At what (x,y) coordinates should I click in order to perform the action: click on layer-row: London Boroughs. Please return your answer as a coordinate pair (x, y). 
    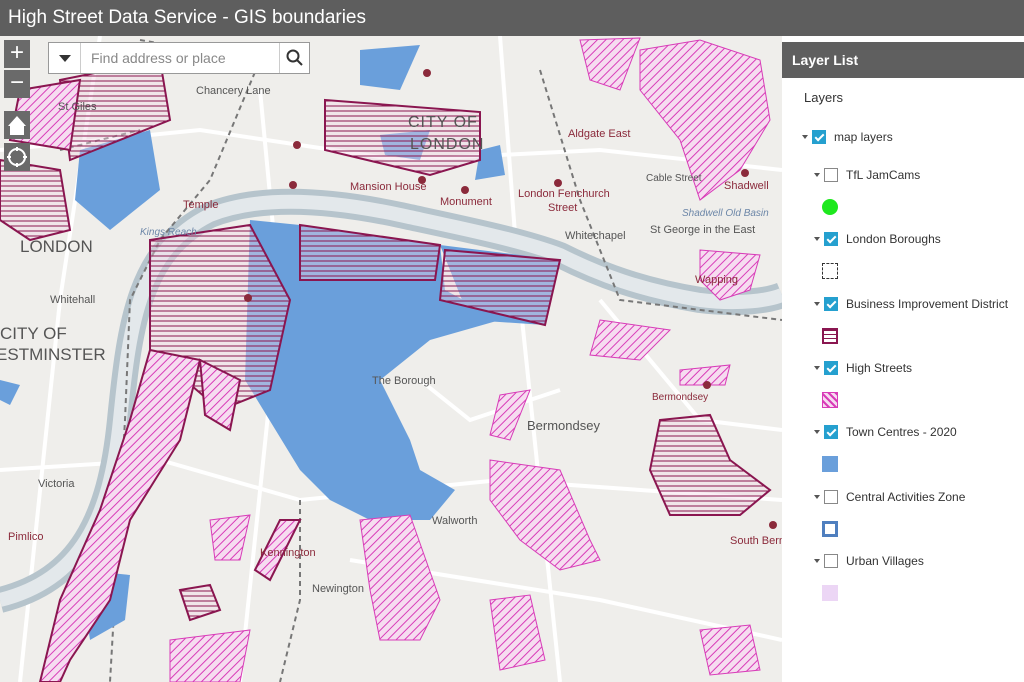
    Looking at the image, I should click on (877, 239).